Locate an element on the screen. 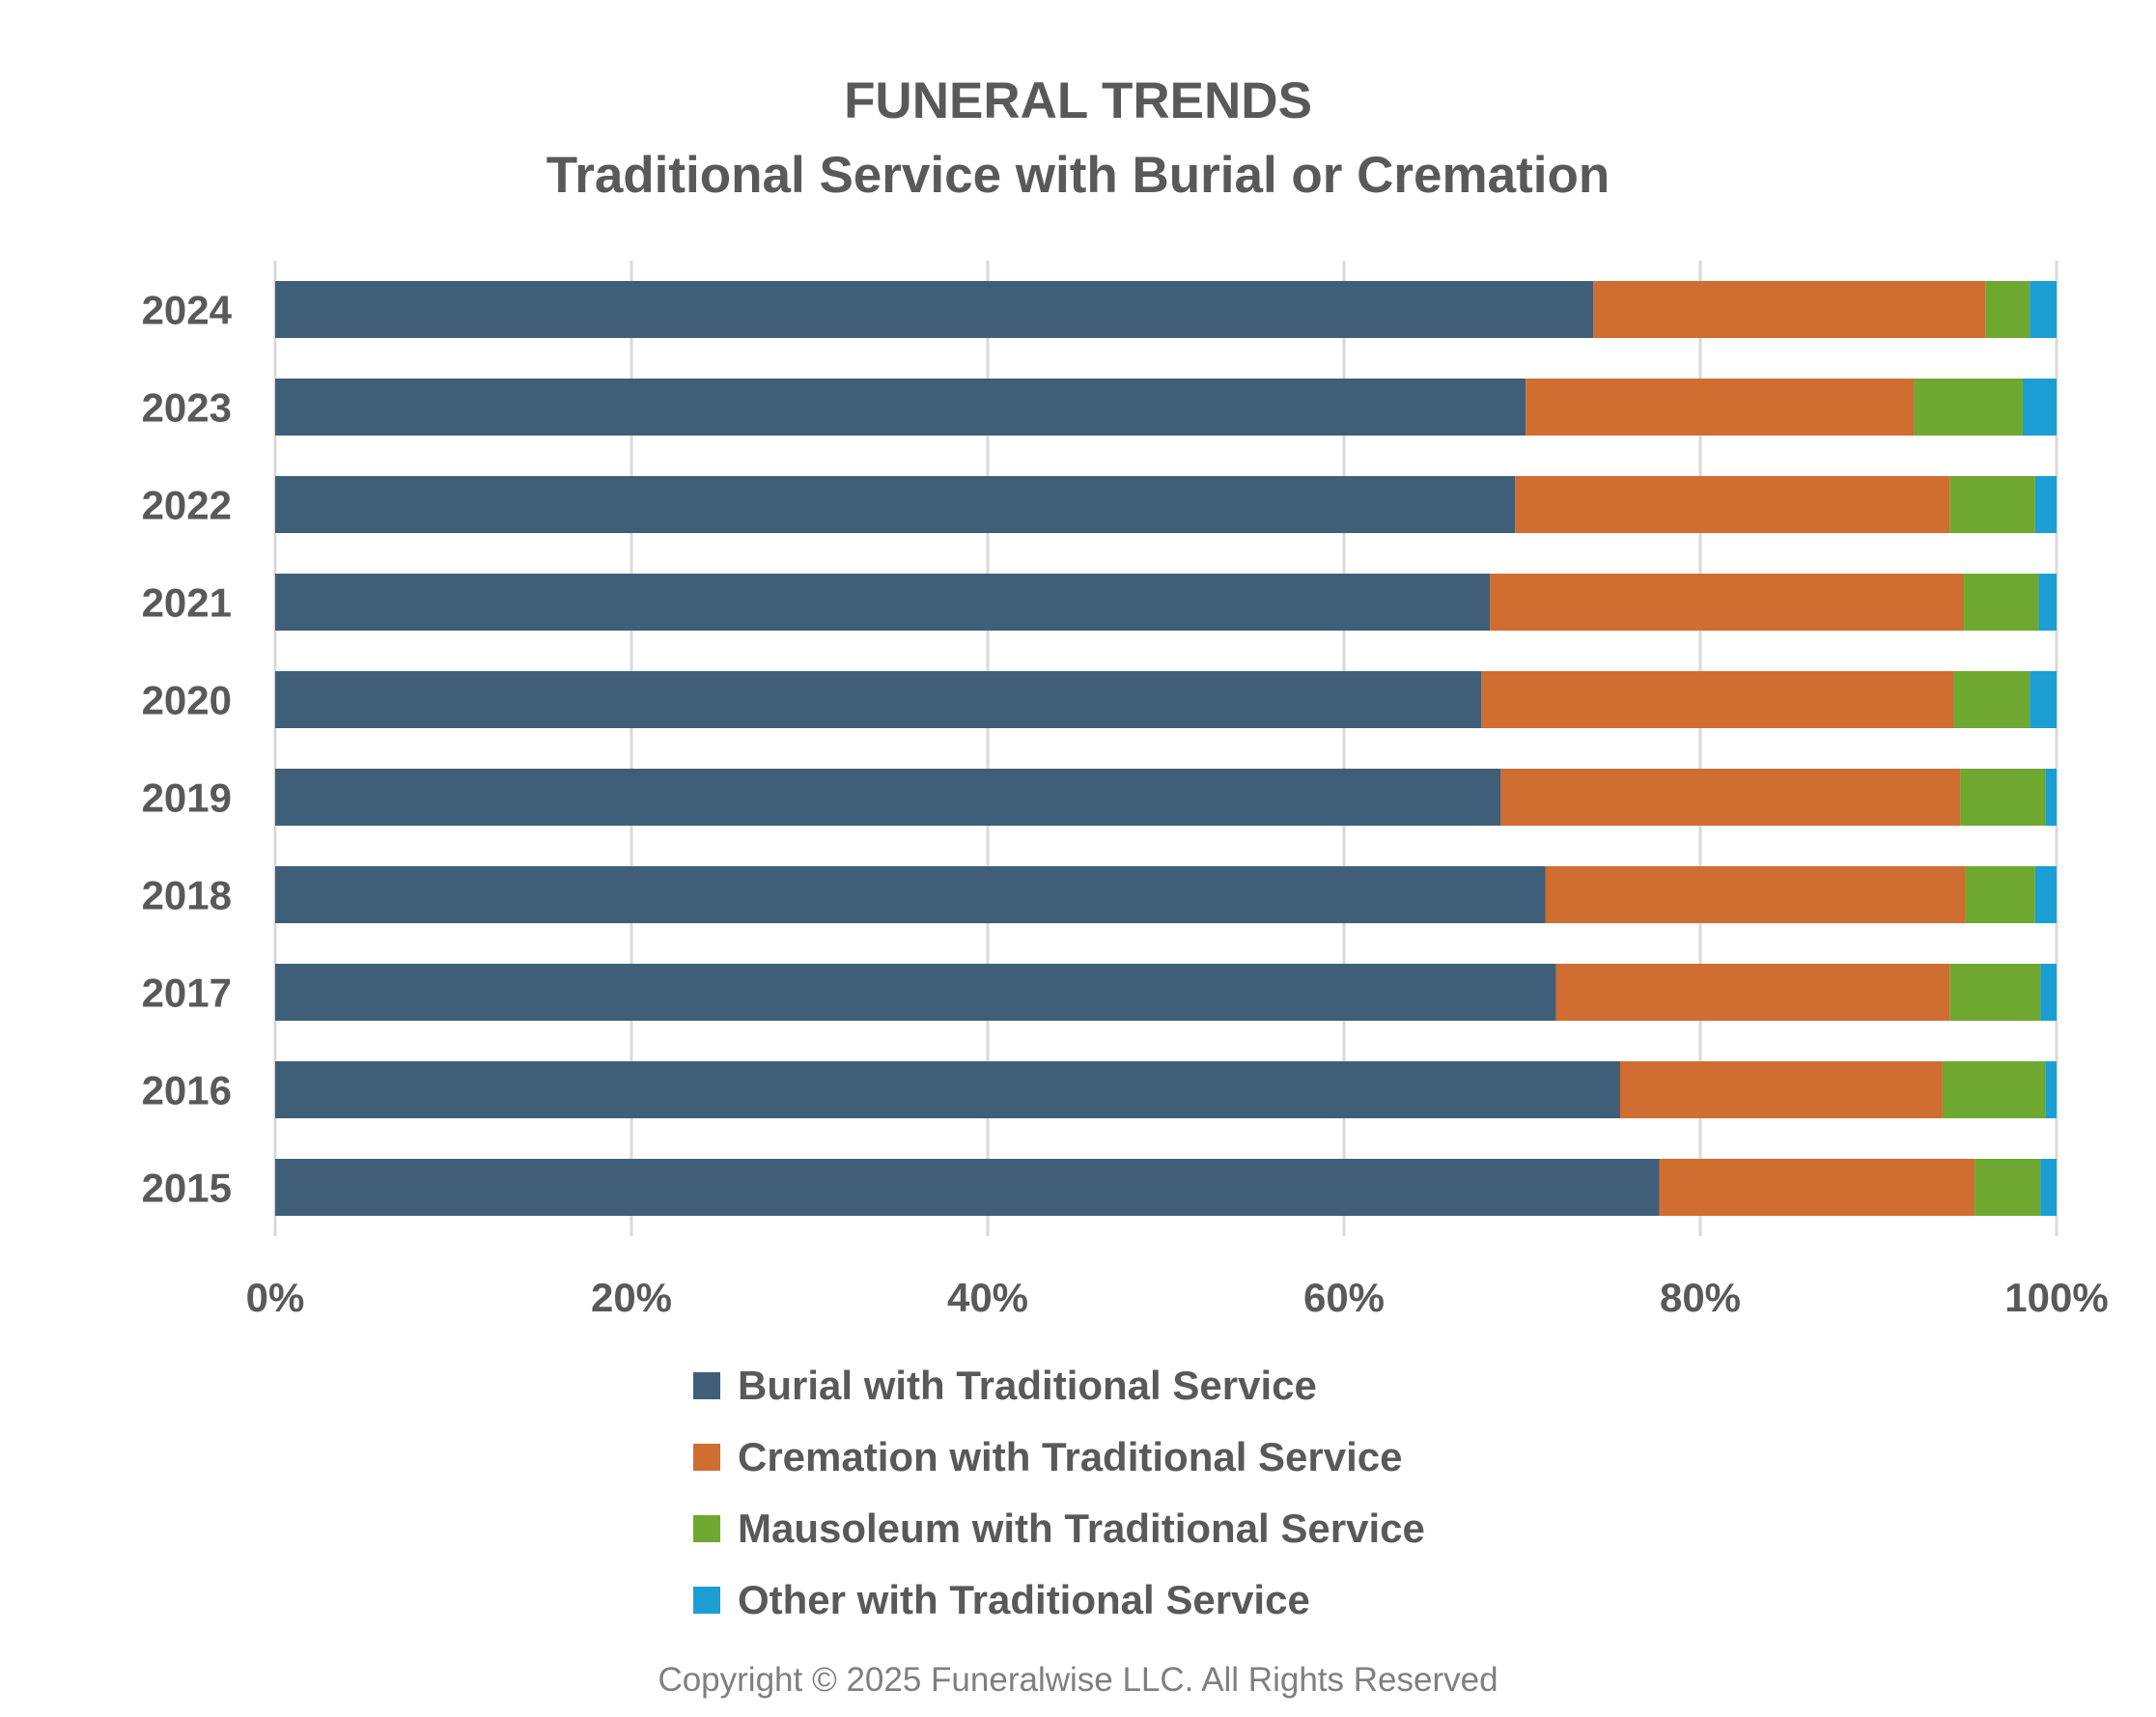 This screenshot has height=1717, width=2156. y-category-label: 2015 is located at coordinates (187, 1188).